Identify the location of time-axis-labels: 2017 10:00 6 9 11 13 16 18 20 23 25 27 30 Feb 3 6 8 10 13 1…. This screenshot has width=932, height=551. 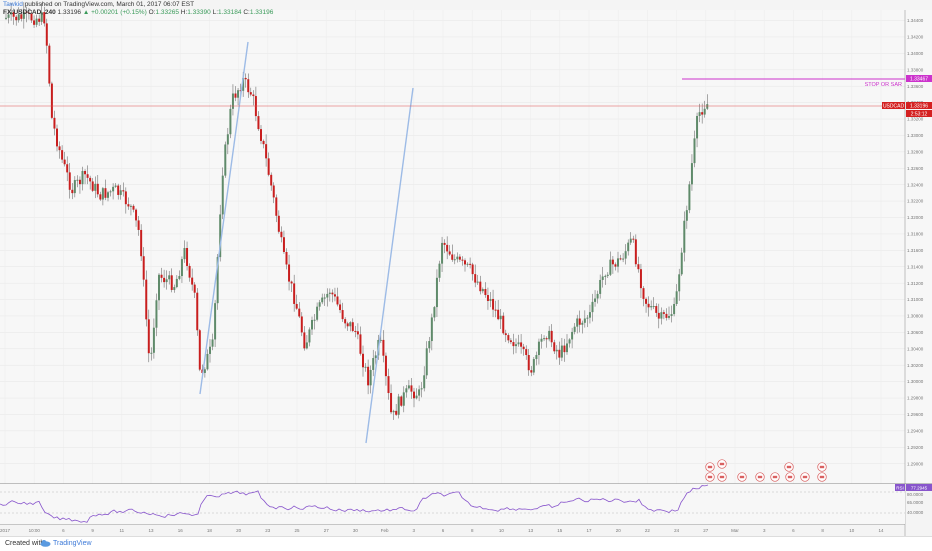
(442, 530).